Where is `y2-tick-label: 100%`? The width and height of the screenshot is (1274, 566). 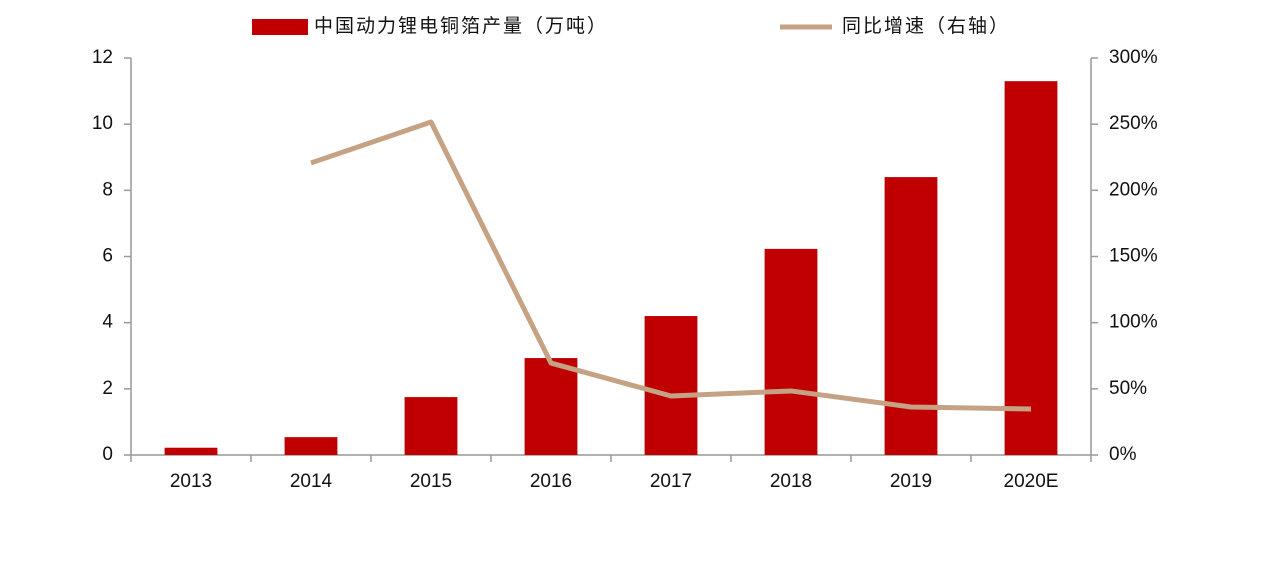
y2-tick-label: 100% is located at coordinates (1133, 322).